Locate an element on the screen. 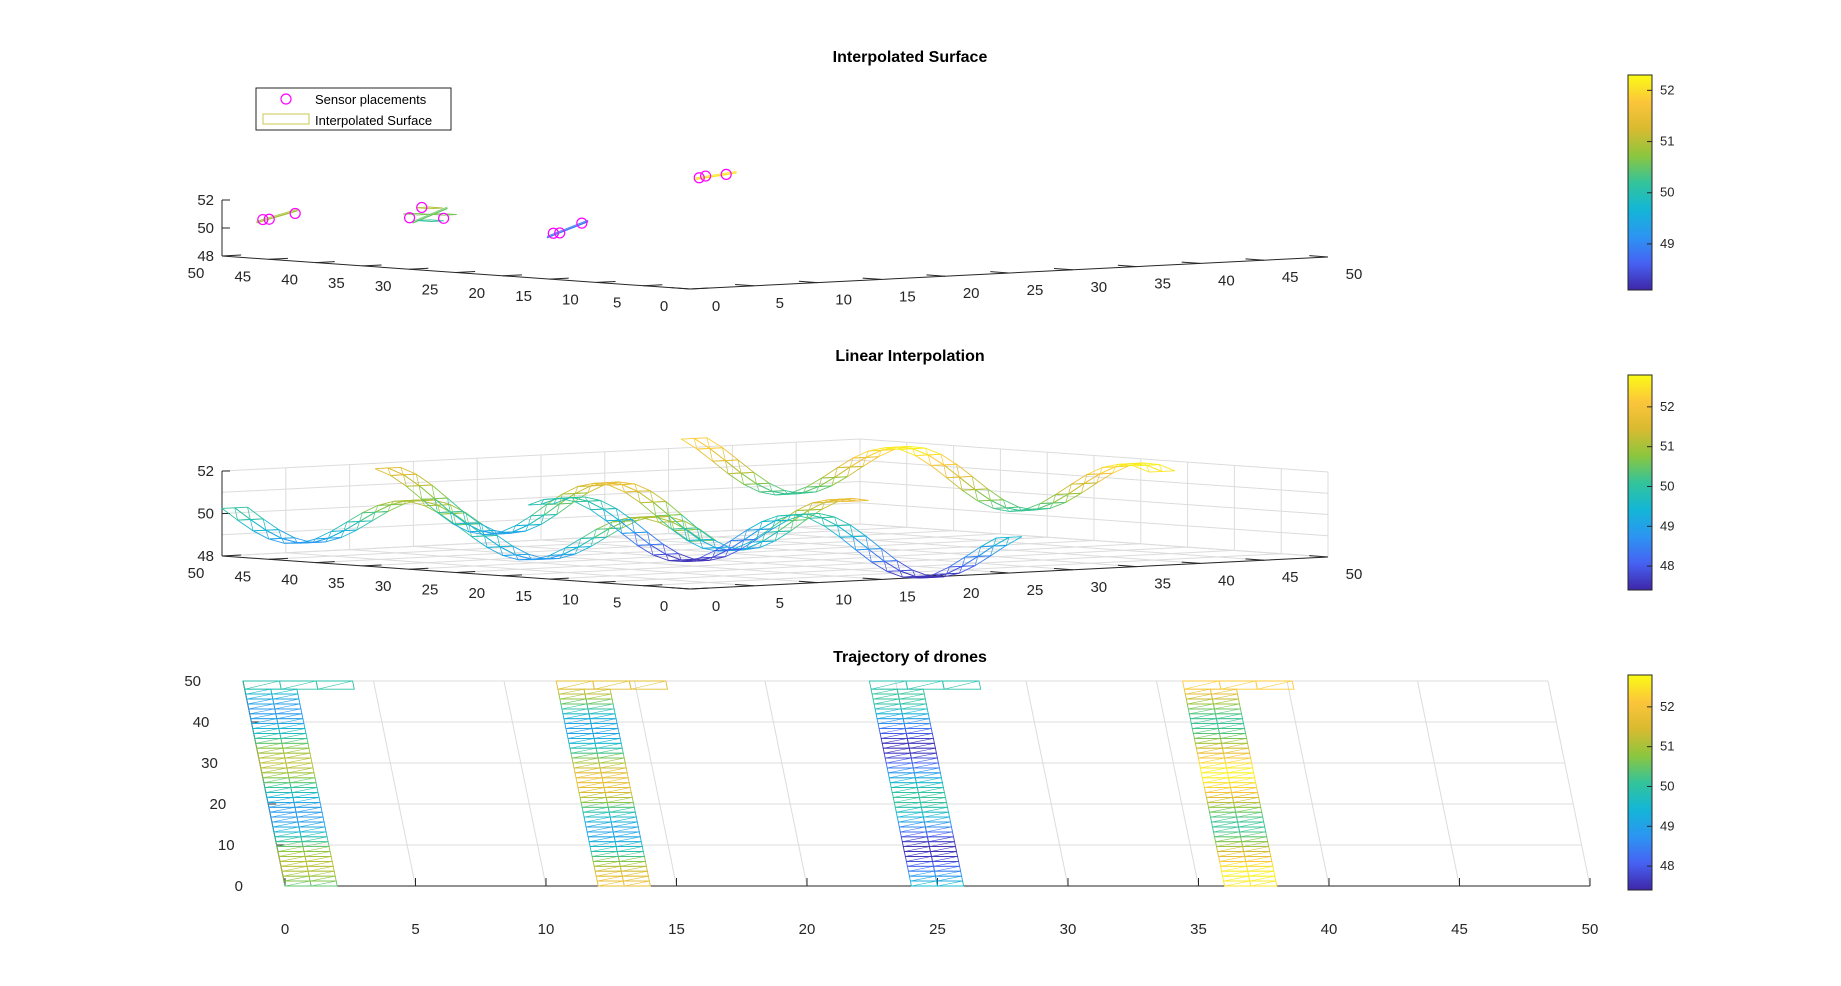  x-tick-mark is located at coordinates (681, 288).